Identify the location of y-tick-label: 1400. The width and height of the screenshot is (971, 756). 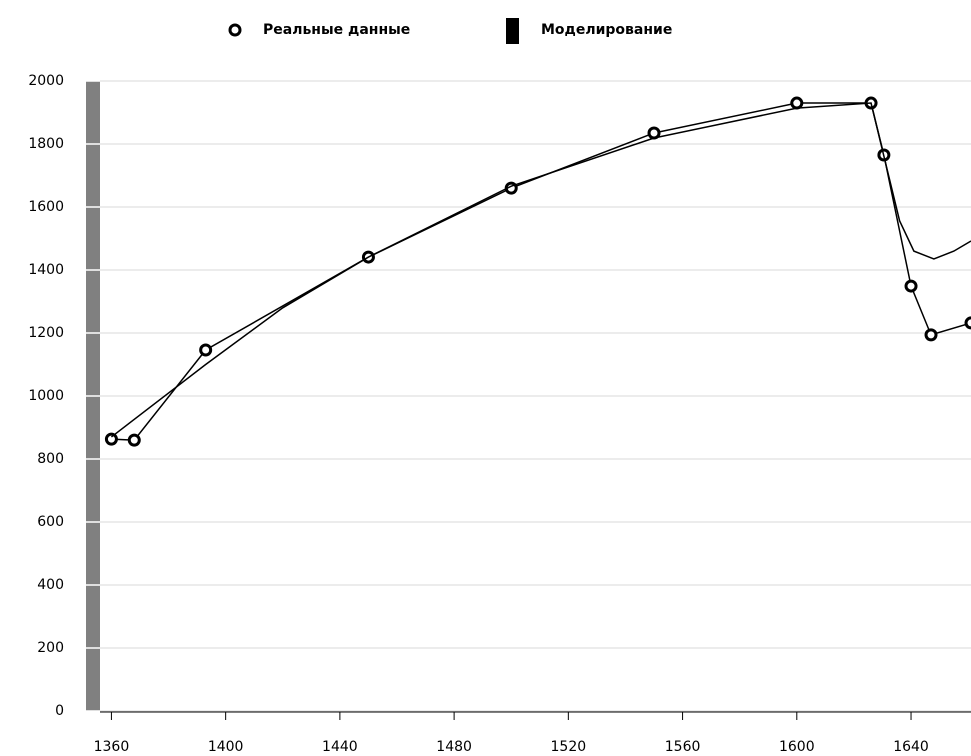
(46, 270).